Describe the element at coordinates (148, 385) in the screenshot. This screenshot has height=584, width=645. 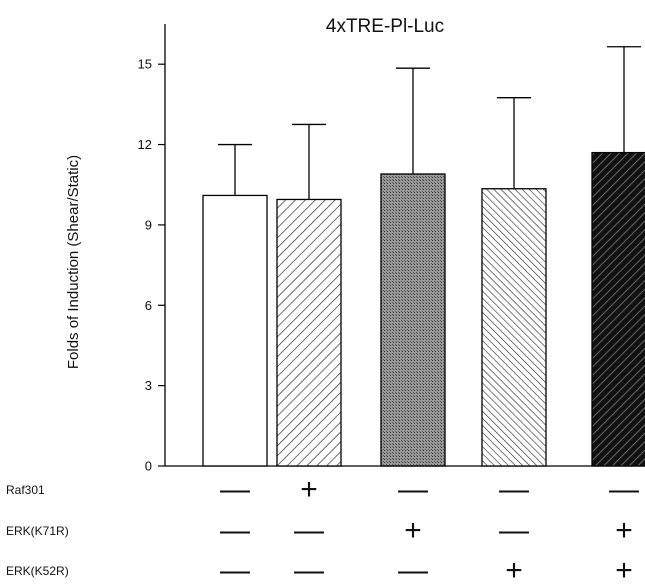
I see `y-tick-label: 3` at that location.